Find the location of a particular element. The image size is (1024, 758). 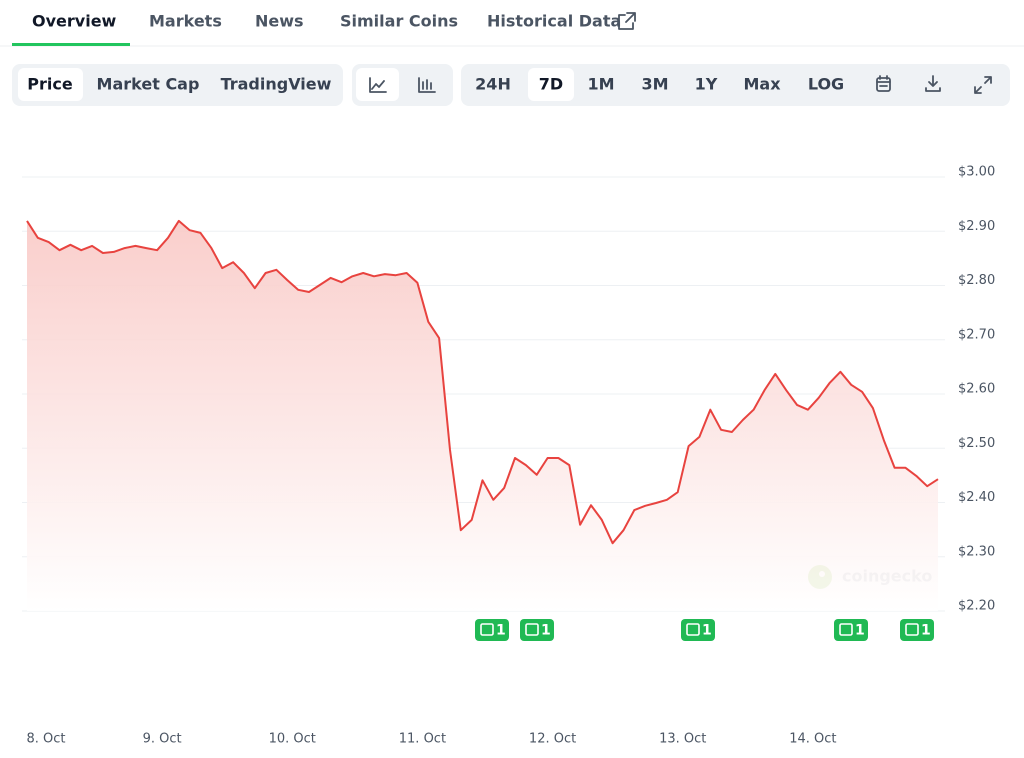

range-button: Max is located at coordinates (762, 84).